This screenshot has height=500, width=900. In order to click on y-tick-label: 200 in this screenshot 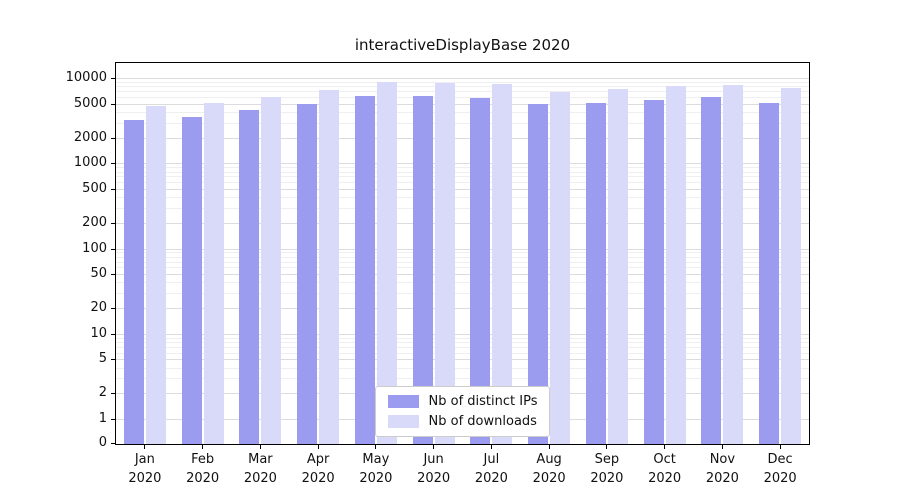, I will do `click(94, 222)`.